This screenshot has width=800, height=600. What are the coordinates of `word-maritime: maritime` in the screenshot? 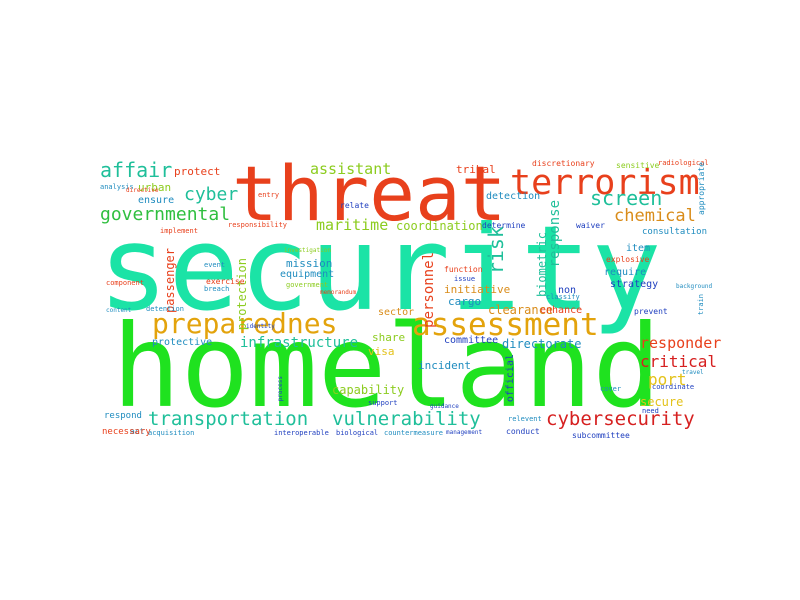 It's located at (352, 225).